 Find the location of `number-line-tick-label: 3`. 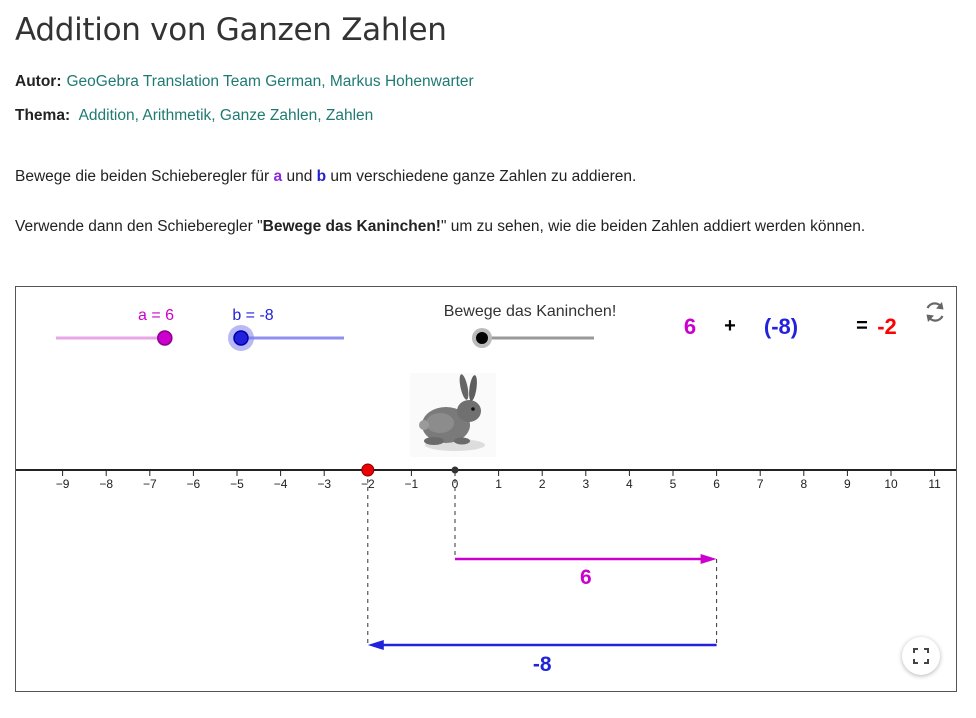

number-line-tick-label: 3 is located at coordinates (585, 484).